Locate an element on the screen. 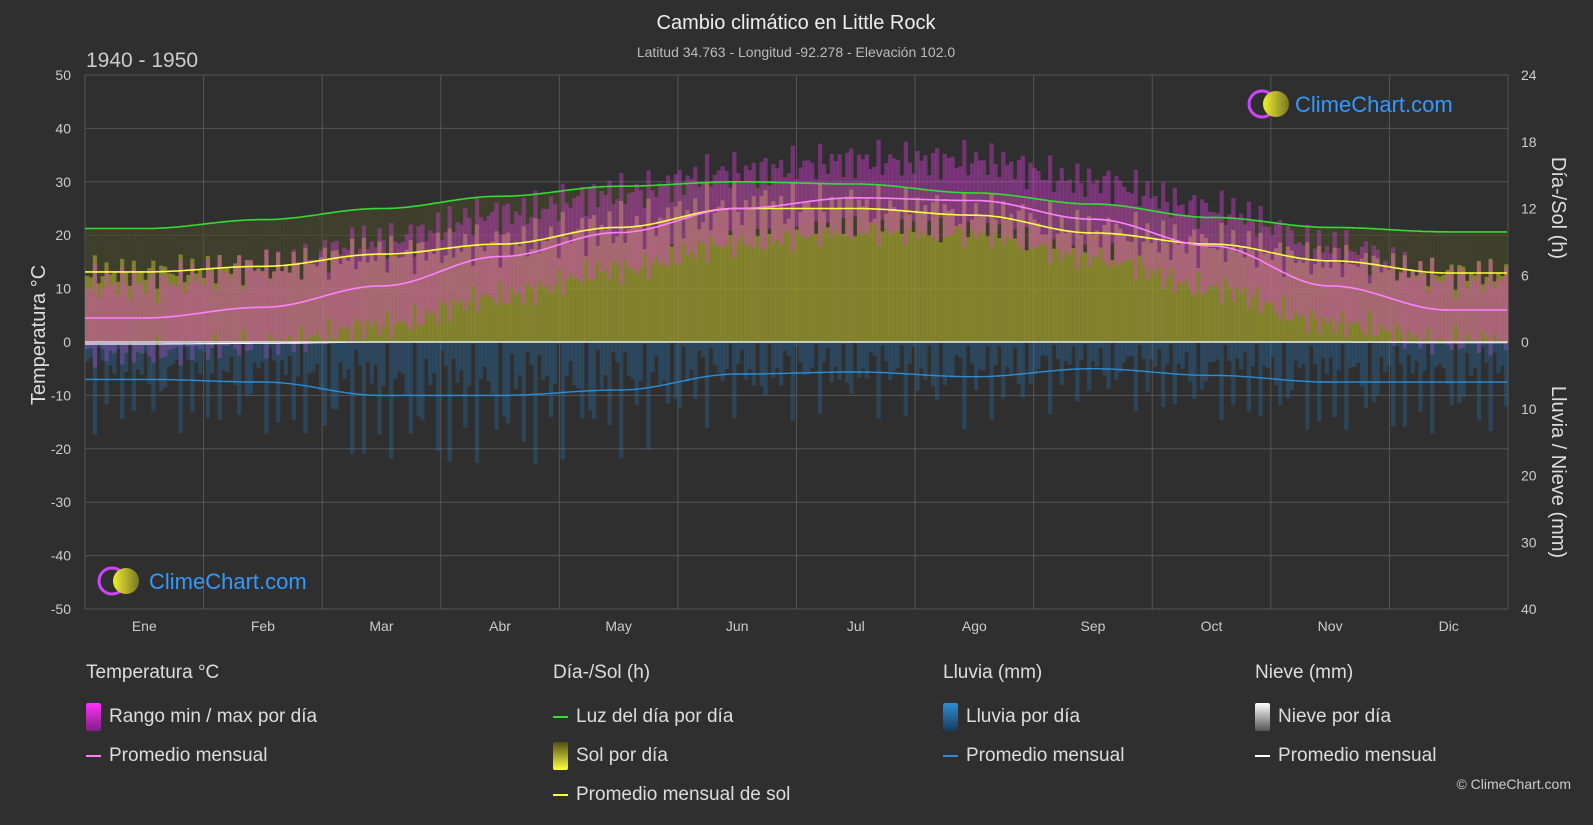  precipitation-tick-label: 10 is located at coordinates (1529, 409).